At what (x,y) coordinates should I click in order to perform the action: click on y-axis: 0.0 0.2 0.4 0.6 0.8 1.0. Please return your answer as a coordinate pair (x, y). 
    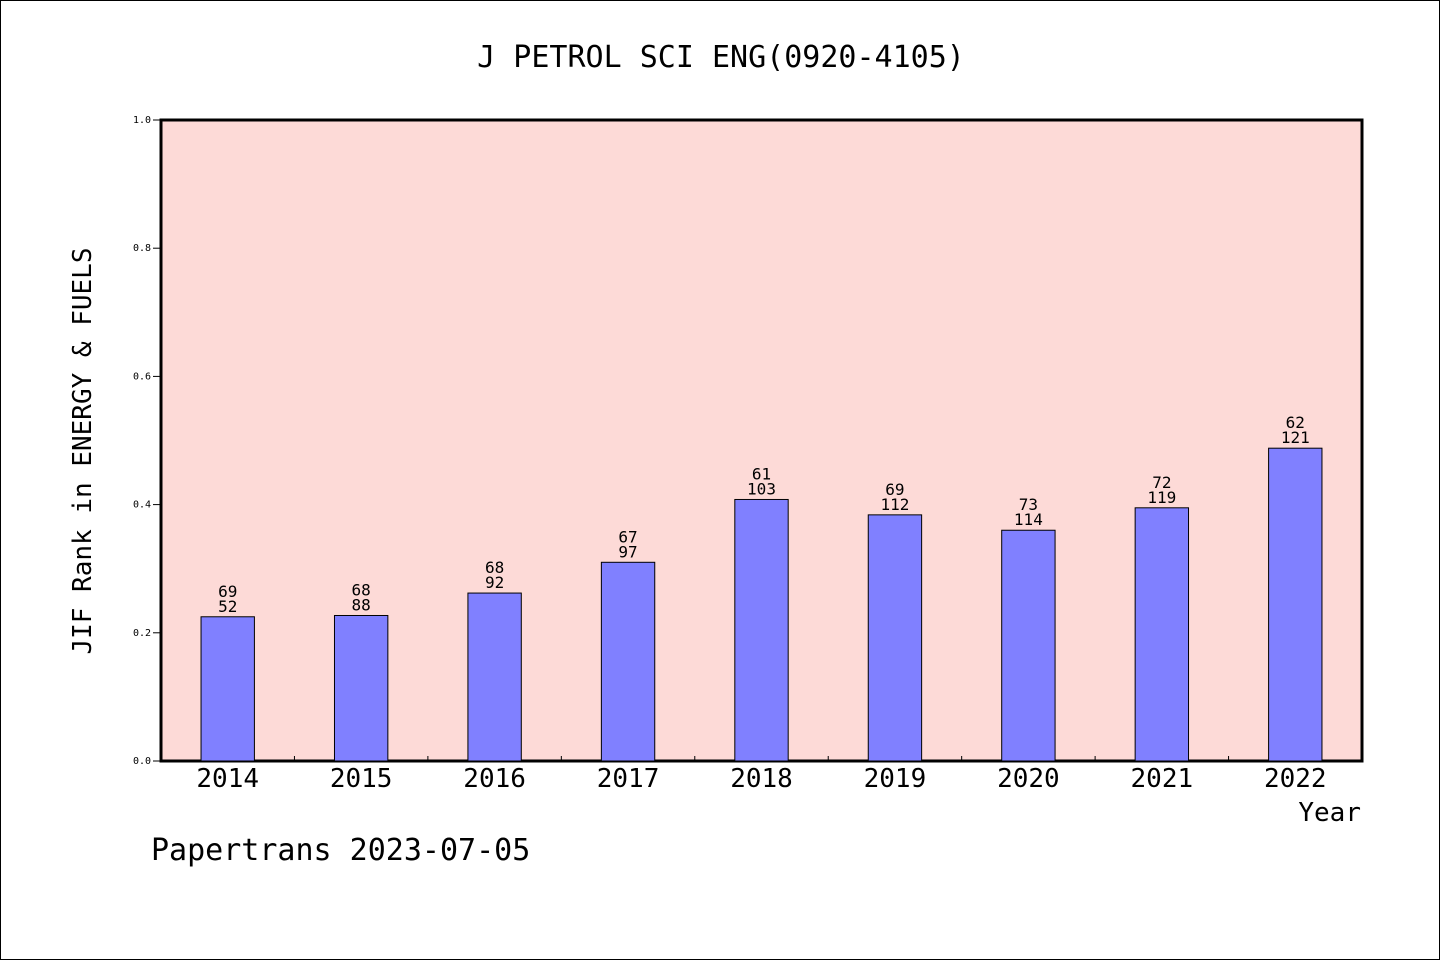
    Looking at the image, I should click on (147, 441).